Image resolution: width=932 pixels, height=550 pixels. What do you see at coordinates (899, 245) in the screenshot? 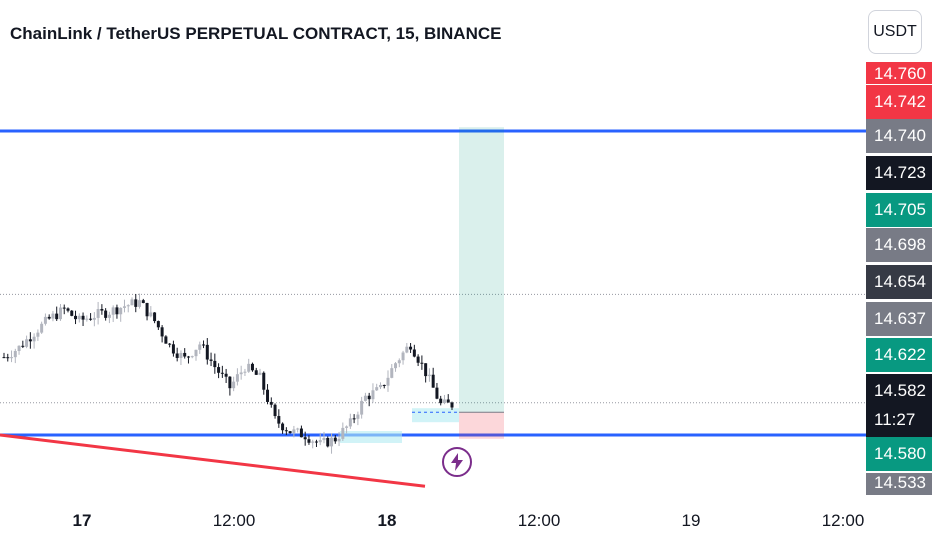
I see `price-label: 14.698` at bounding box center [899, 245].